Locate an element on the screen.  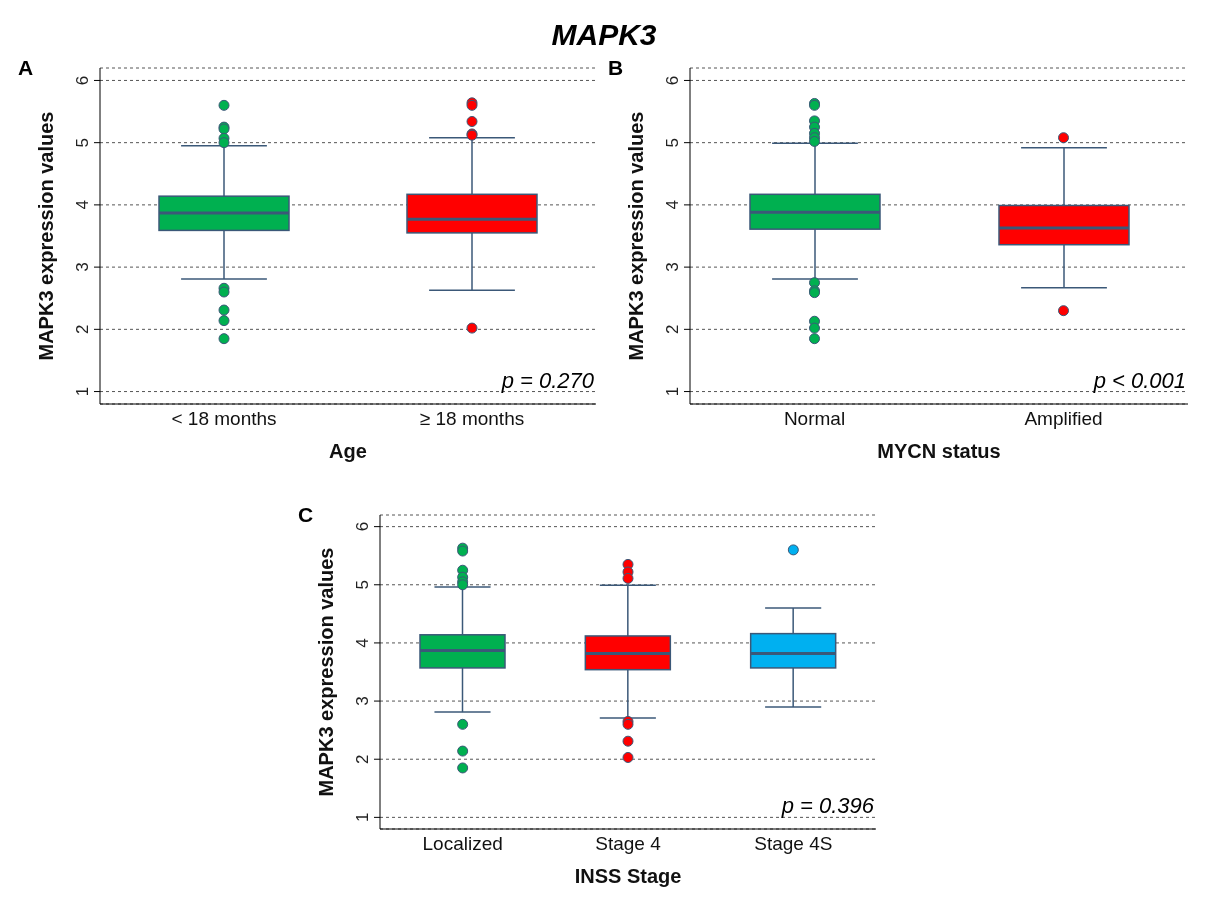
annotation: p = 0.396 is located at coordinates (827, 806).